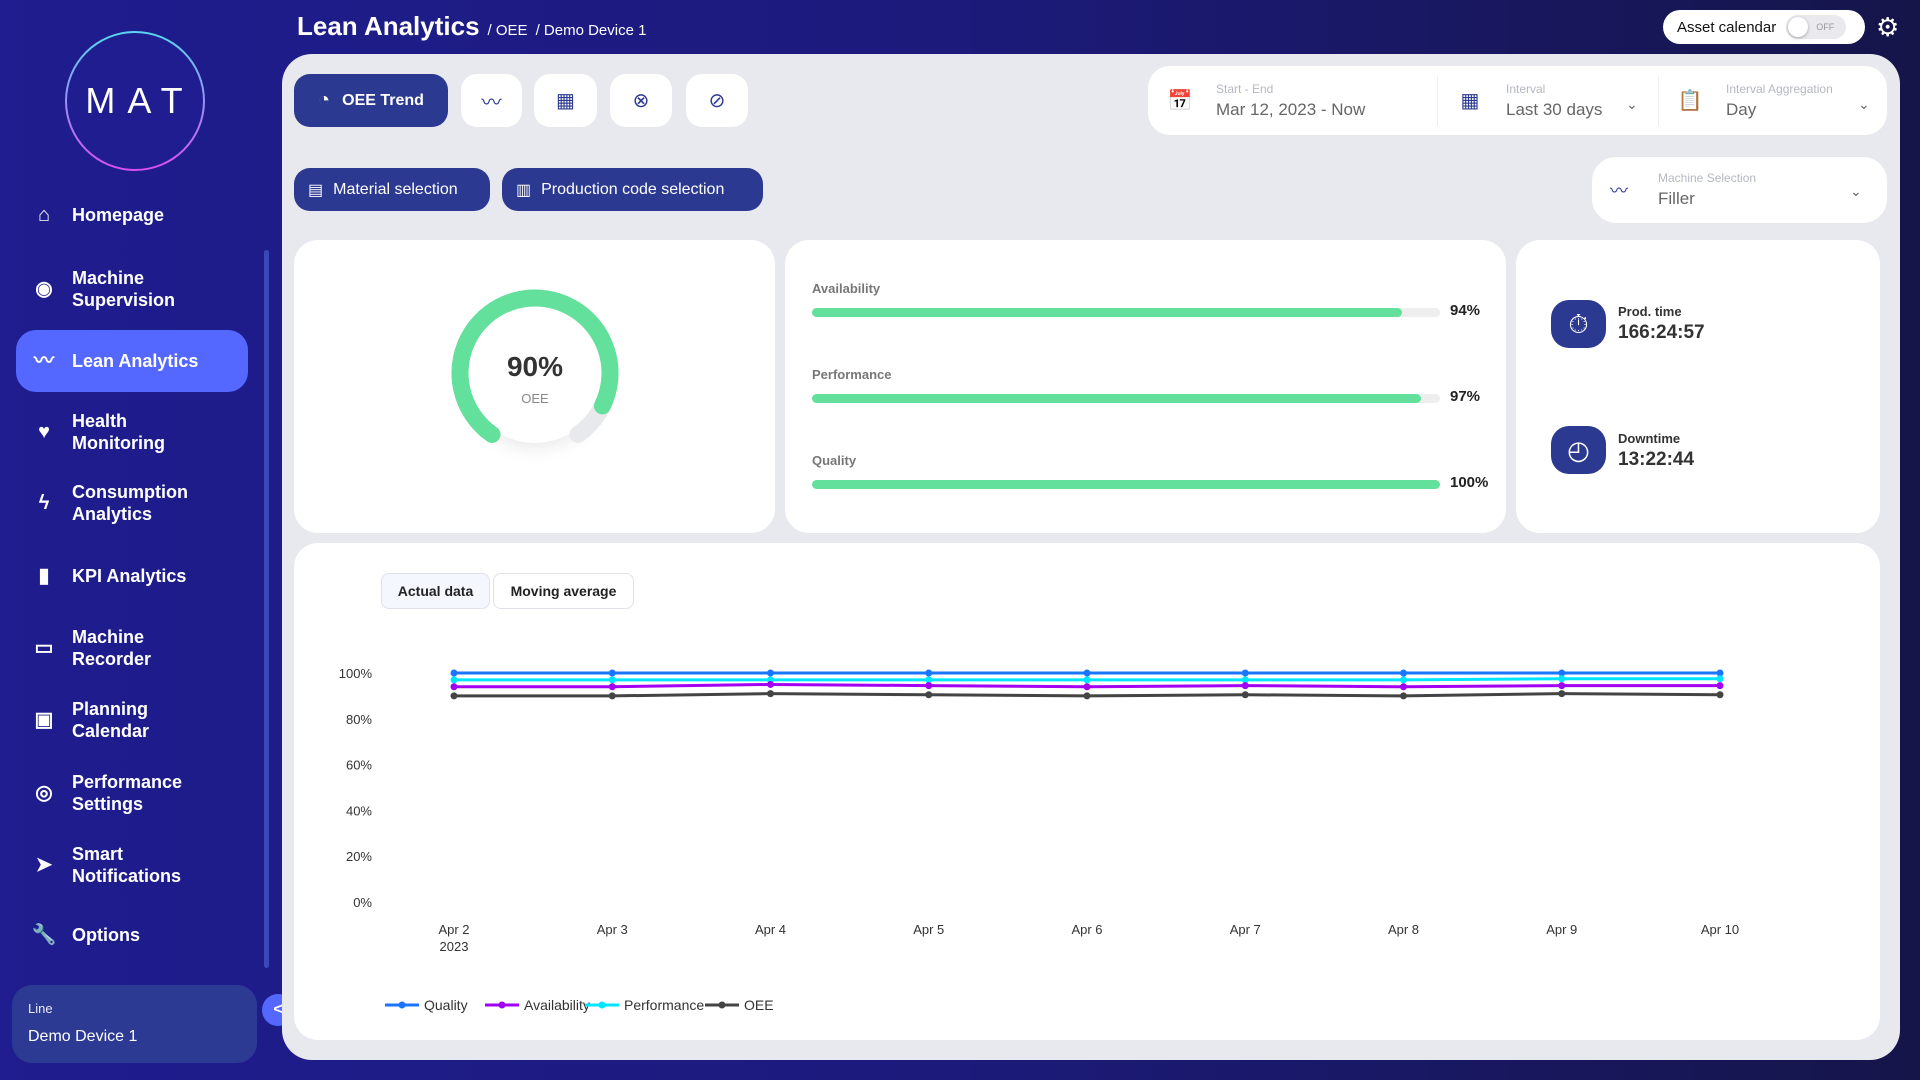  Describe the element at coordinates (44, 576) in the screenshot. I see `bar-chart-icon: ▮` at that location.